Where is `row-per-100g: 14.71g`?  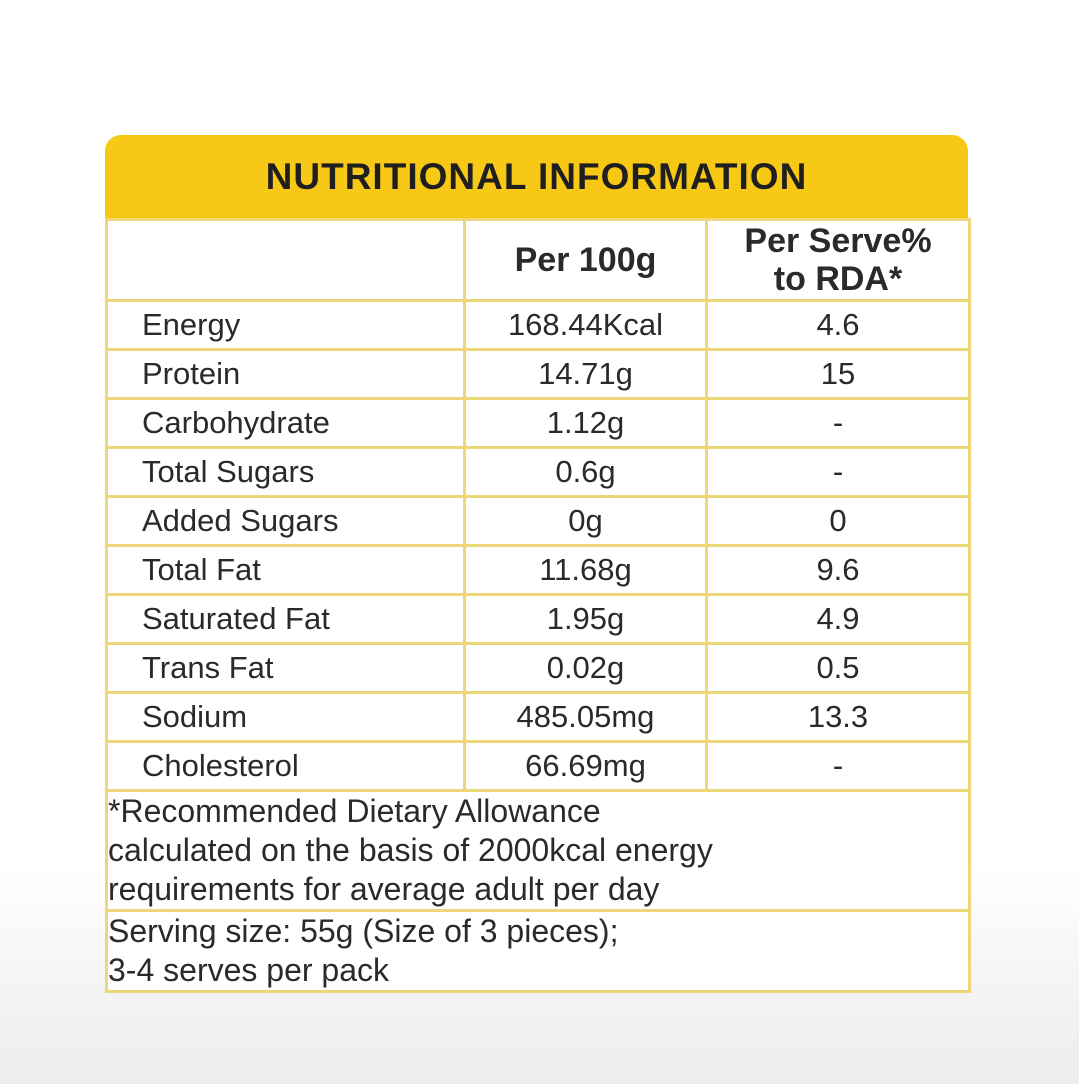
row-per-100g: 14.71g is located at coordinates (585, 374).